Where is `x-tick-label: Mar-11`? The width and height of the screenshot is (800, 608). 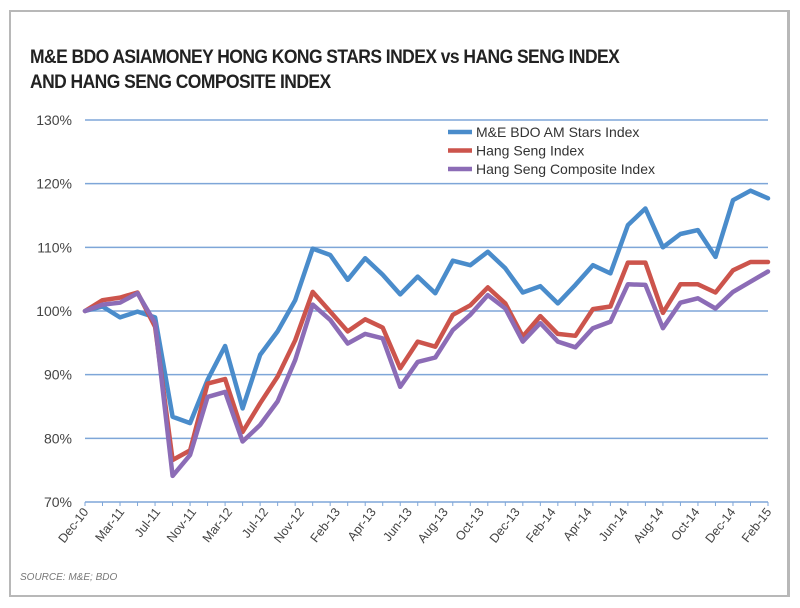
x-tick-label: Mar-11 is located at coordinates (109, 524).